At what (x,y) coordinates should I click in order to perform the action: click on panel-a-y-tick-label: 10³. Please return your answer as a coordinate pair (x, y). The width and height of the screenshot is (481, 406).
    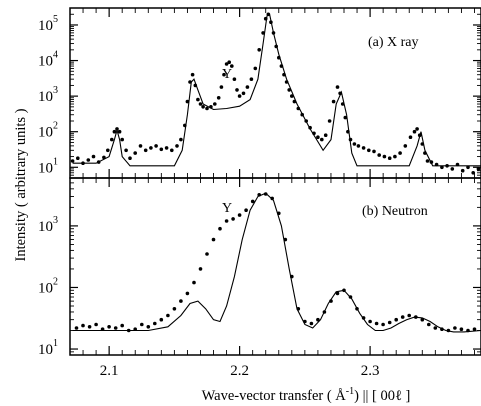
    Looking at the image, I should click on (48, 95).